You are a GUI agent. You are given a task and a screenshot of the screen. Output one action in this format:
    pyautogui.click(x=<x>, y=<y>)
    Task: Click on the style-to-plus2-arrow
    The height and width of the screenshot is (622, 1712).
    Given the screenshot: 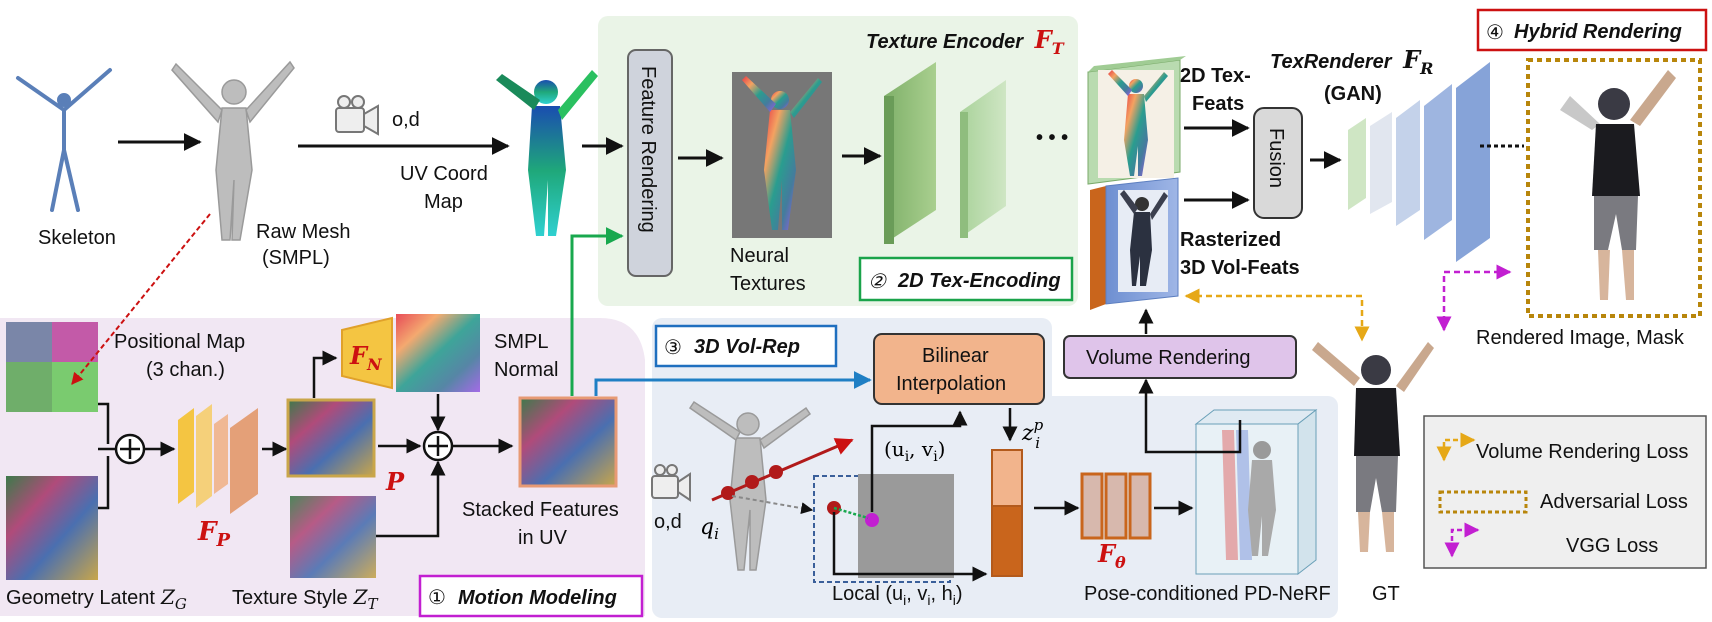 What is the action you would take?
    pyautogui.click(x=411, y=499)
    